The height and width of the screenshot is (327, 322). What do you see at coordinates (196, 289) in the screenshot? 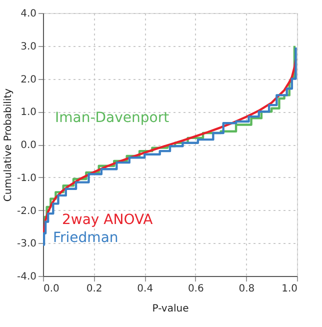
I see `x-tick-label: 0.6` at bounding box center [196, 289].